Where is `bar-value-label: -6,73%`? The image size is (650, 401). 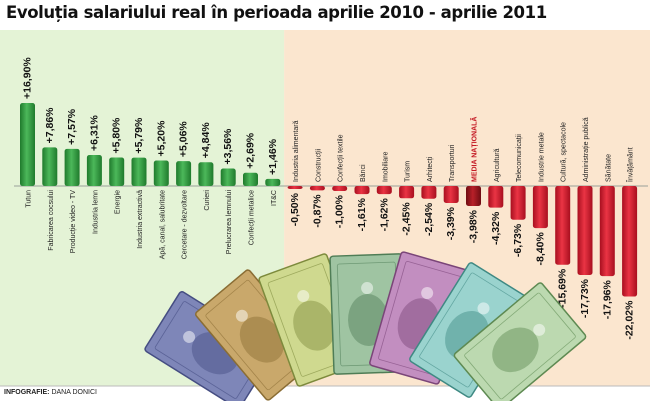 bar-value-label: -6,73% is located at coordinates (518, 240).